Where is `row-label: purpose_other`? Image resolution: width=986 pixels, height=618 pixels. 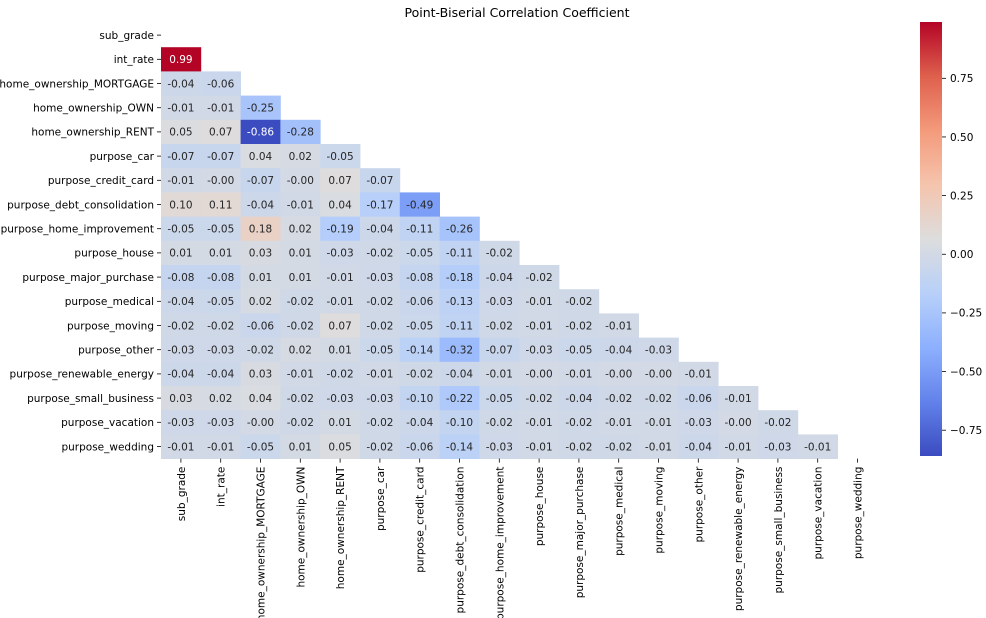 row-label: purpose_other is located at coordinates (116, 351).